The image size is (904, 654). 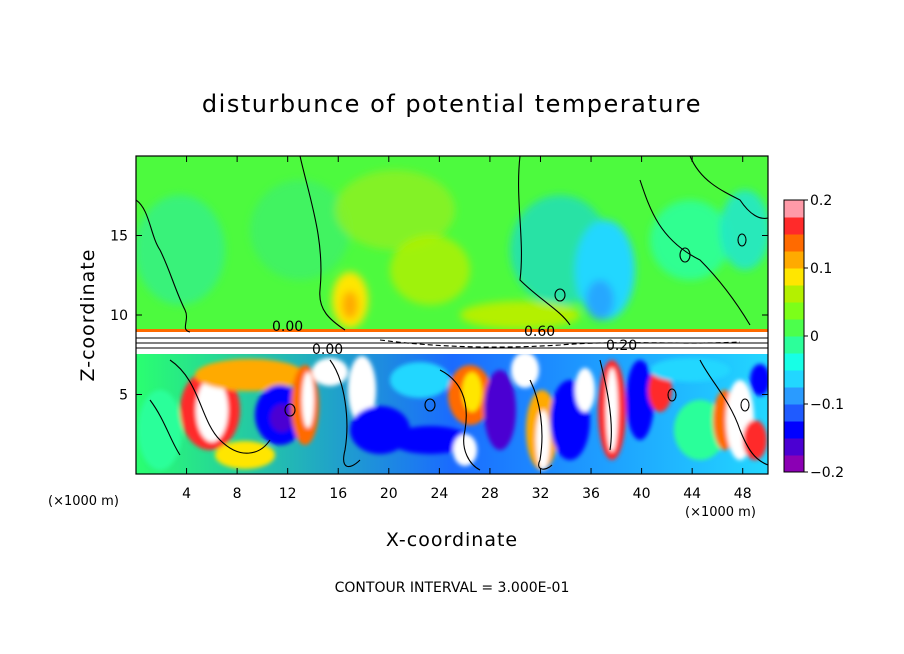 What do you see at coordinates (88, 315) in the screenshot?
I see `y-axis-label: Z-coordinate` at bounding box center [88, 315].